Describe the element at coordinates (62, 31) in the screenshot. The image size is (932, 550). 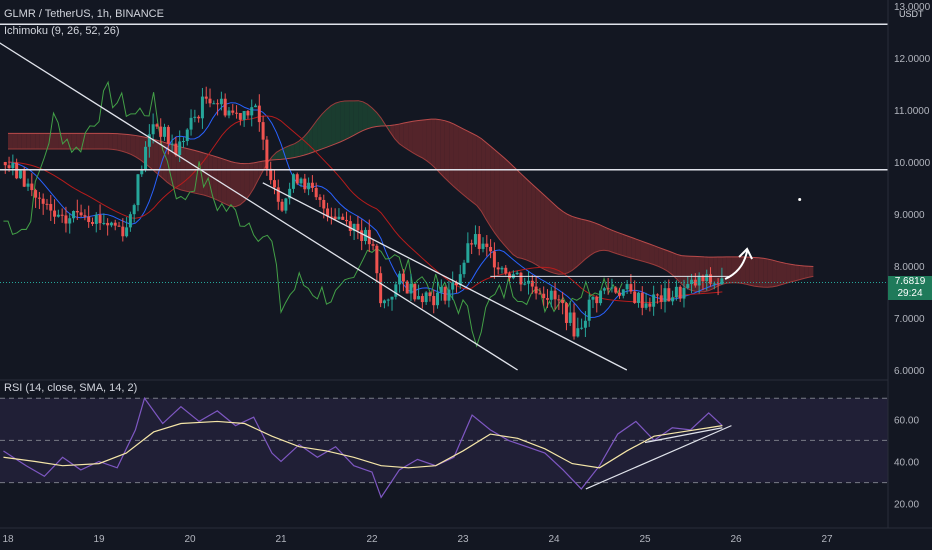
I see `ichimoku-label: Ichimoku (9, 26, 52, 26)` at that location.